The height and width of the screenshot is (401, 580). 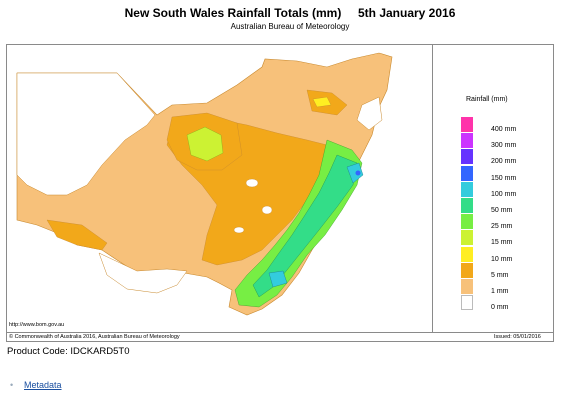 I want to click on rain-100mm-patch-south, so click(x=278, y=279).